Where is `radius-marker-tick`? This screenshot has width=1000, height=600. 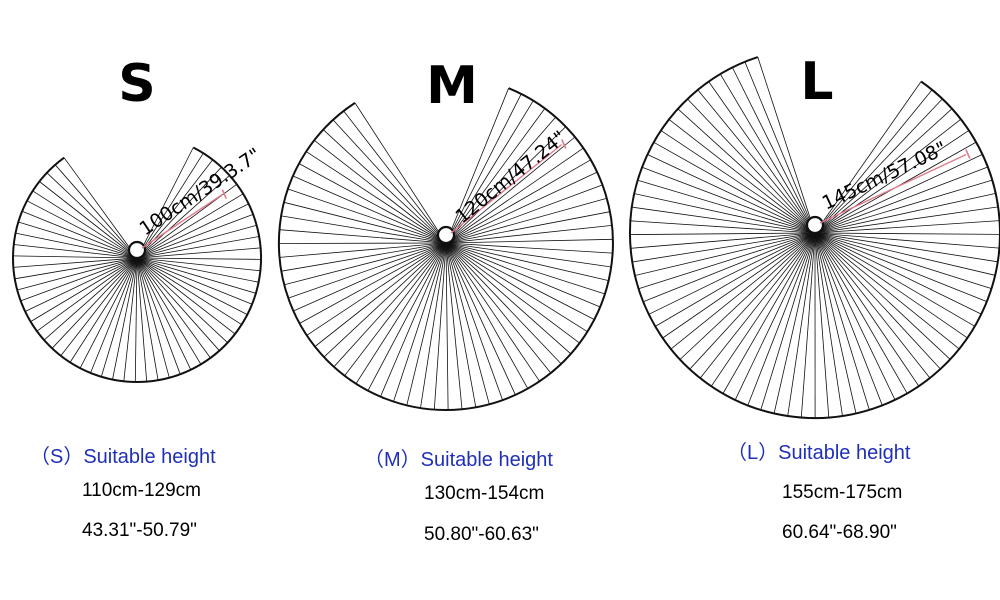 radius-marker-tick is located at coordinates (224, 194).